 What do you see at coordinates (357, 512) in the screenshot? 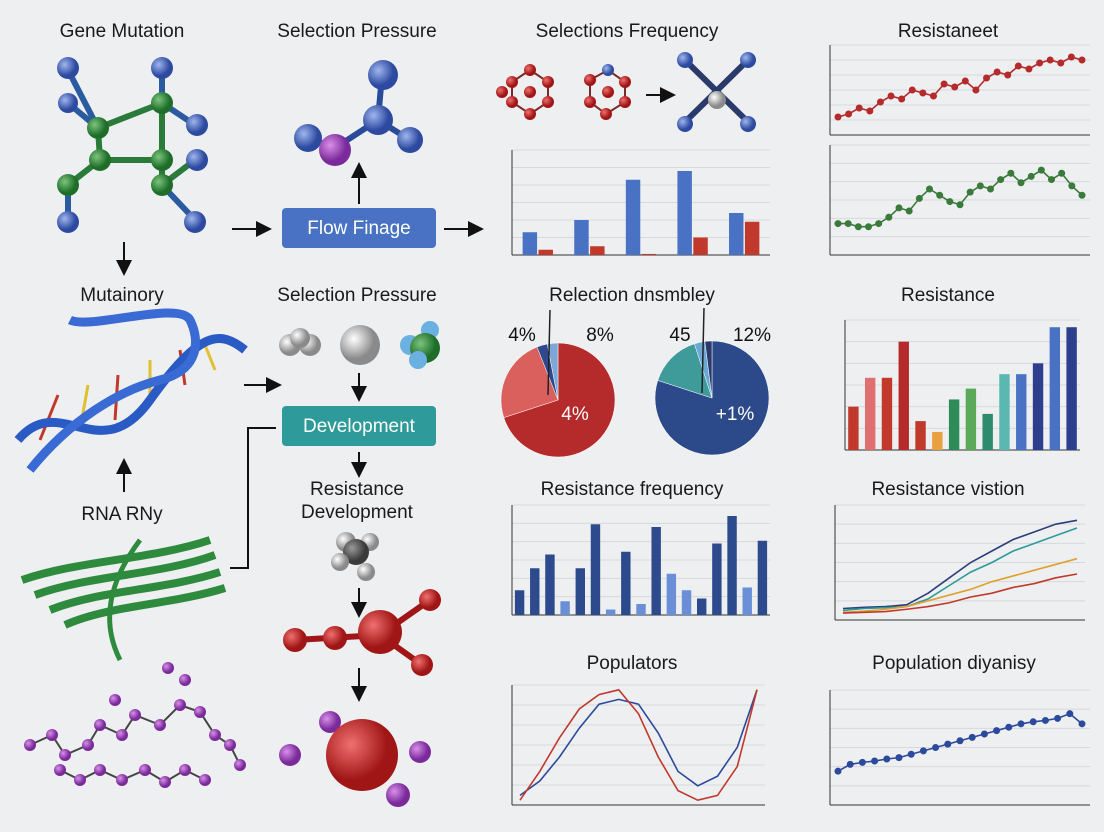
I see `title: Development` at bounding box center [357, 512].